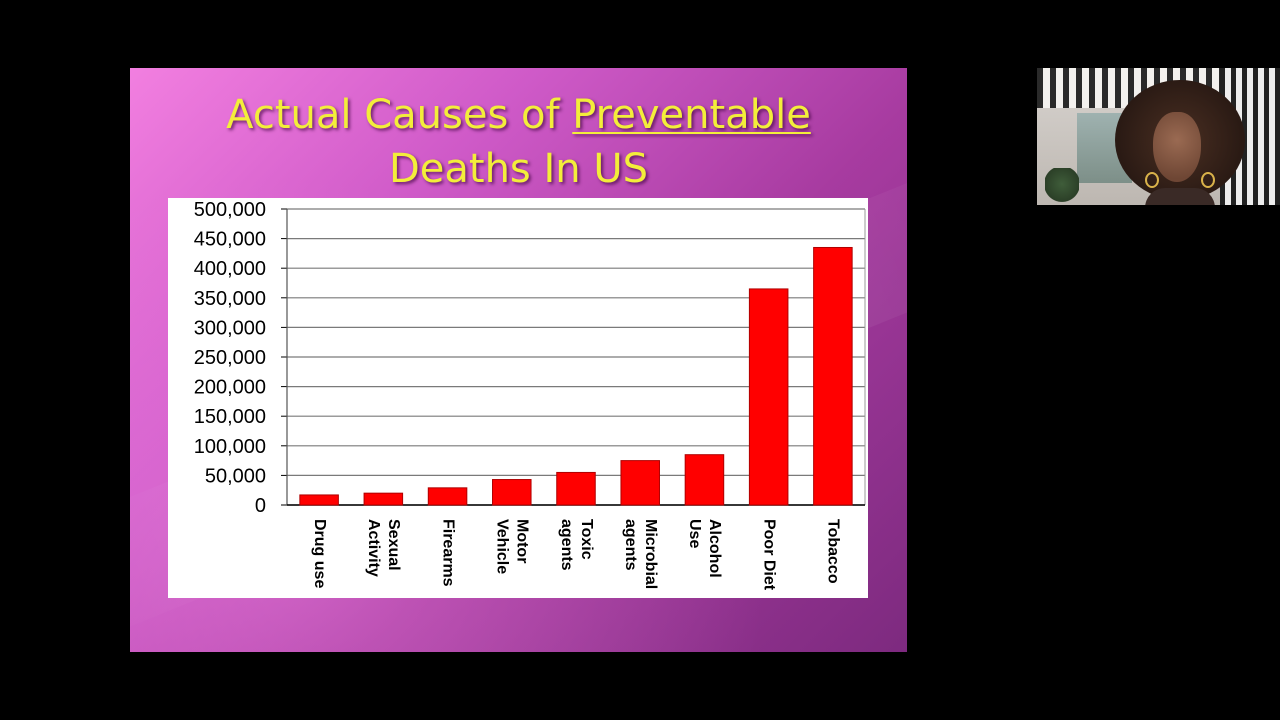 The image size is (1280, 720). Describe the element at coordinates (586, 539) in the screenshot. I see `x-category-label: Toxic` at that location.